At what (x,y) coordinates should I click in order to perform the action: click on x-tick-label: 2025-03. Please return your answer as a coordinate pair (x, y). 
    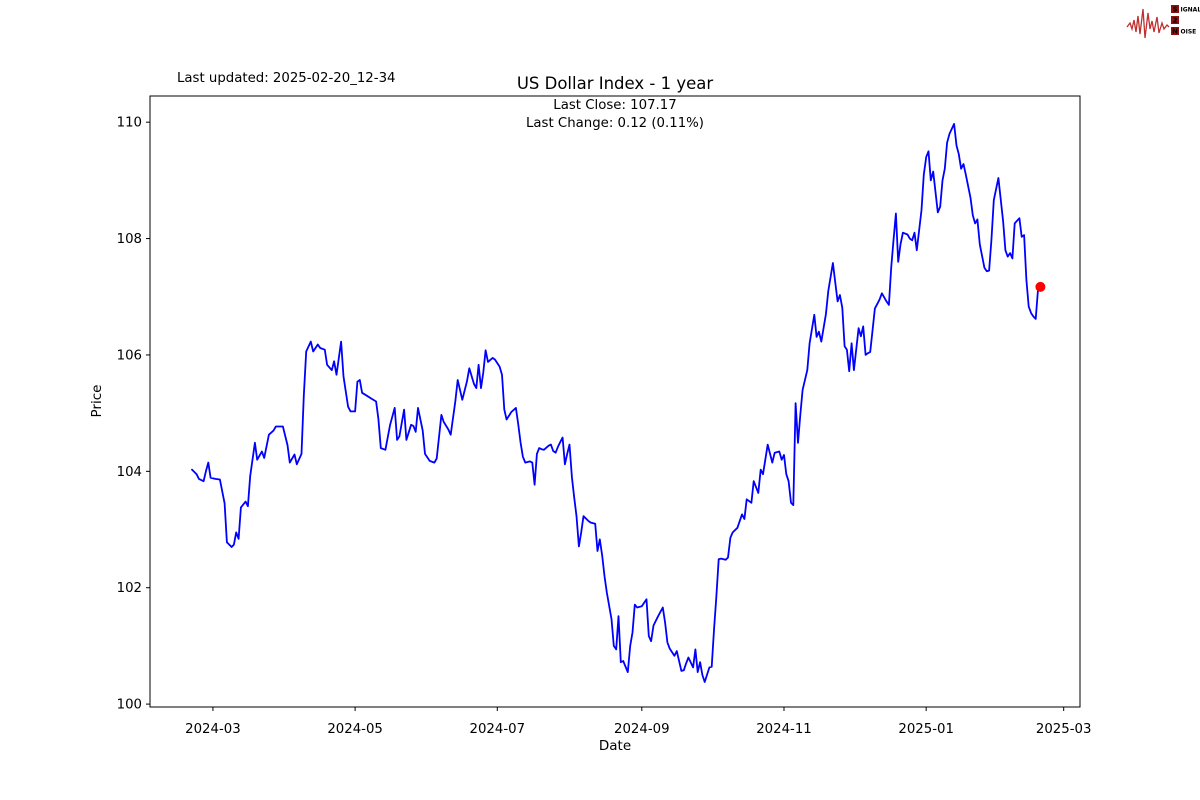
    Looking at the image, I should click on (1064, 729).